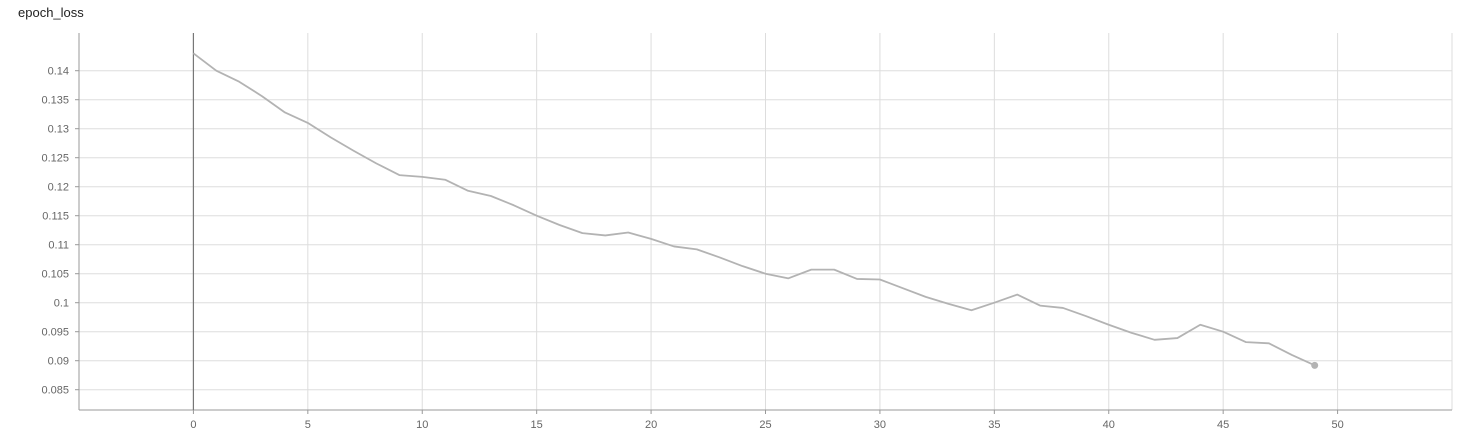 The width and height of the screenshot is (1471, 433). What do you see at coordinates (58, 188) in the screenshot?
I see `y-tick-label: 0.12` at bounding box center [58, 188].